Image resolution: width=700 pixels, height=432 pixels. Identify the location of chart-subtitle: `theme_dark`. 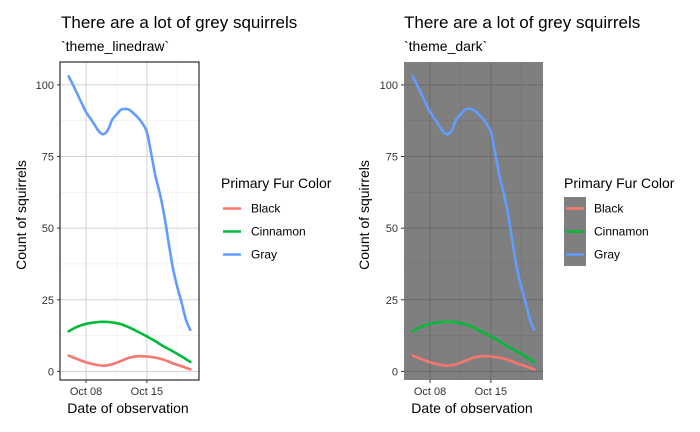
(445, 46).